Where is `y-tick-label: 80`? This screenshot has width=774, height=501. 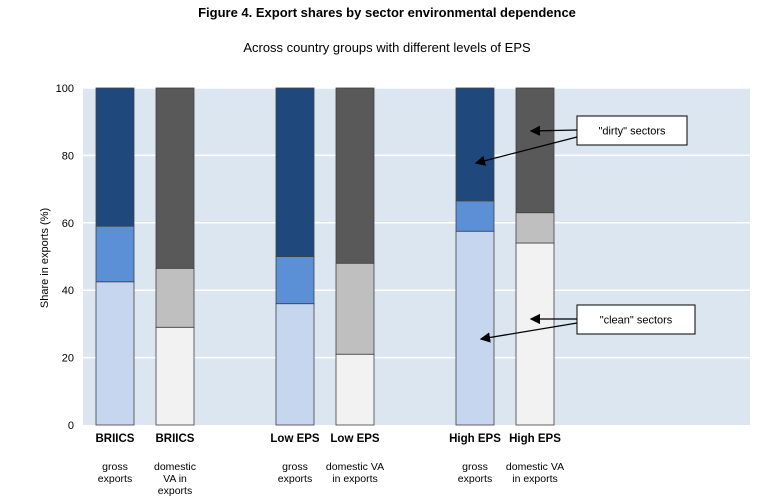
y-tick-label: 80 is located at coordinates (68, 156).